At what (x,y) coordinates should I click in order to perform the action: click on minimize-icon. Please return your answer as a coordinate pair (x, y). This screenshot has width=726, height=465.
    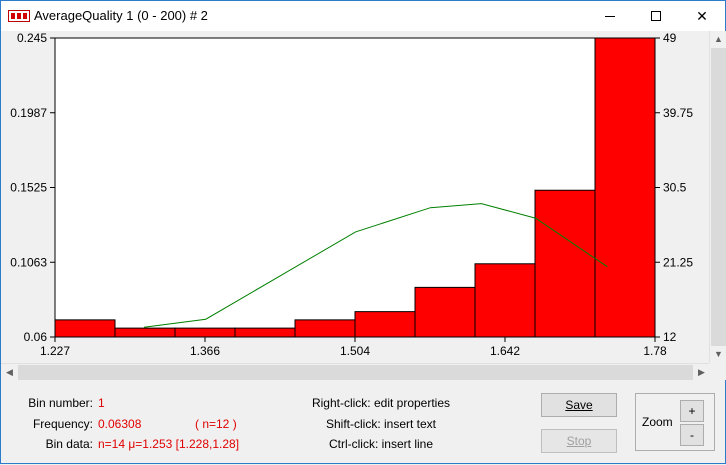
    Looking at the image, I should click on (610, 16).